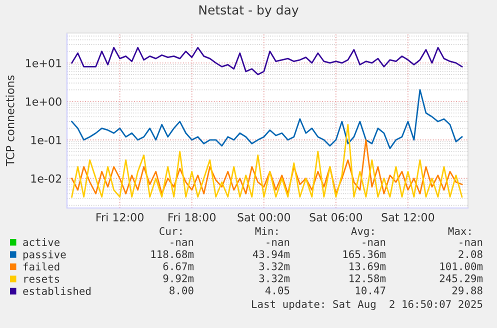 This screenshot has height=328, width=497. I want to click on x-tick-label: Sat 06:00, so click(336, 217).